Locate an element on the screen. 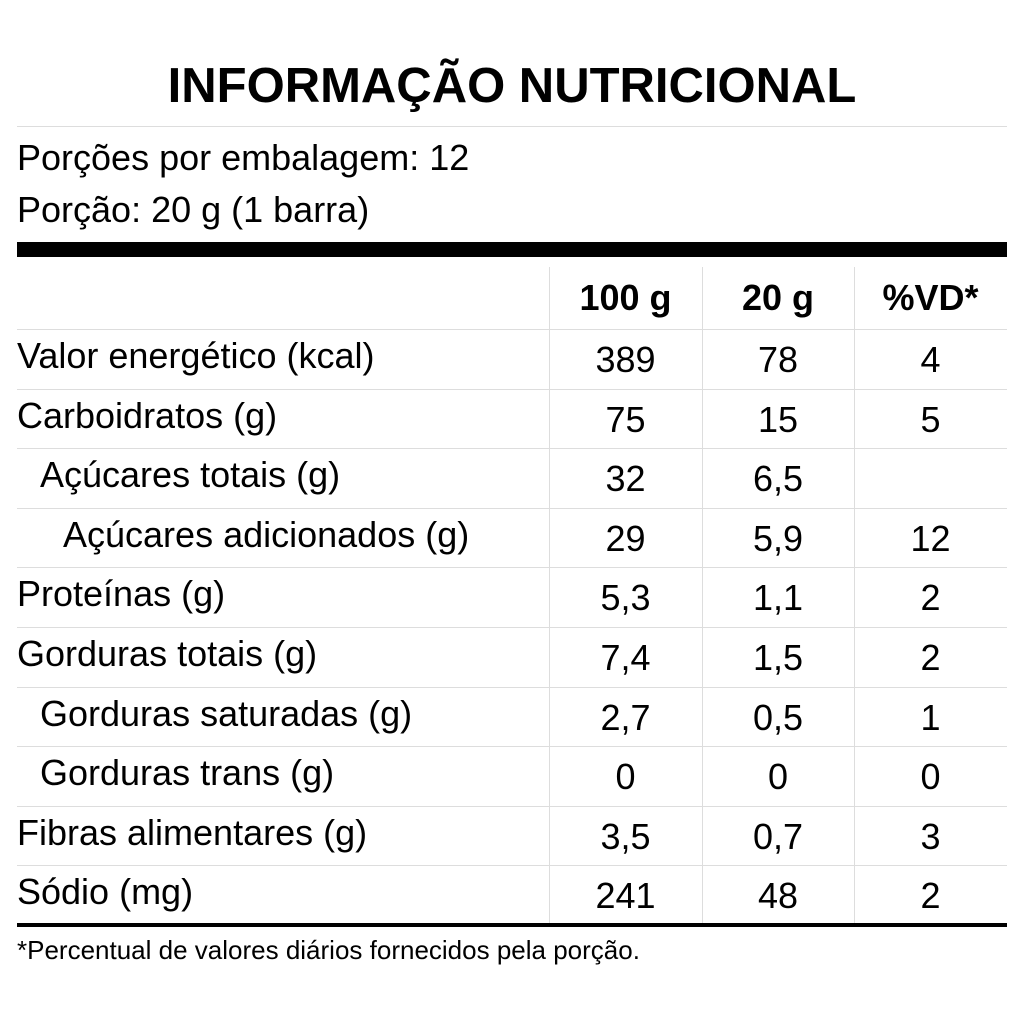 Image resolution: width=1024 pixels, height=1024 pixels. thick-rule is located at coordinates (512, 249).